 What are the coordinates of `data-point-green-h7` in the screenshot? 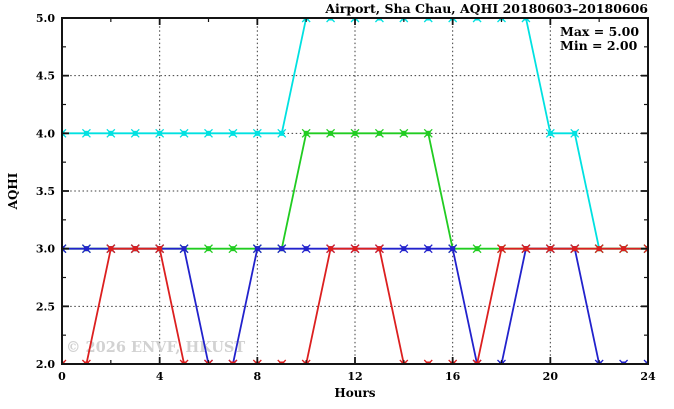 It's located at (233, 249).